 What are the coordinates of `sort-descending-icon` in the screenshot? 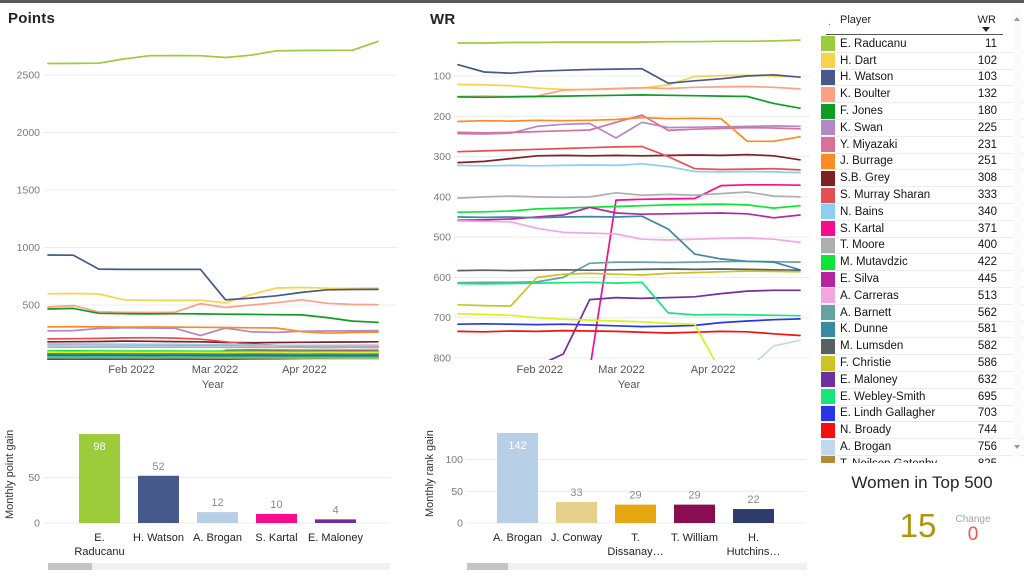 It's located at (986, 29).